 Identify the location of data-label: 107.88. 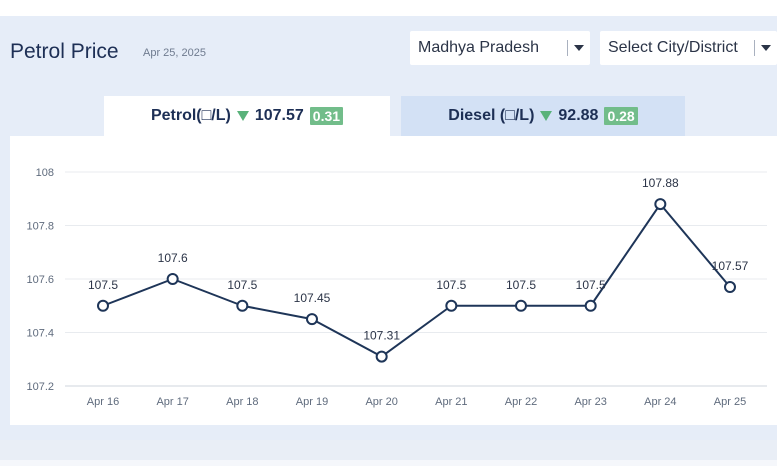
(660, 183).